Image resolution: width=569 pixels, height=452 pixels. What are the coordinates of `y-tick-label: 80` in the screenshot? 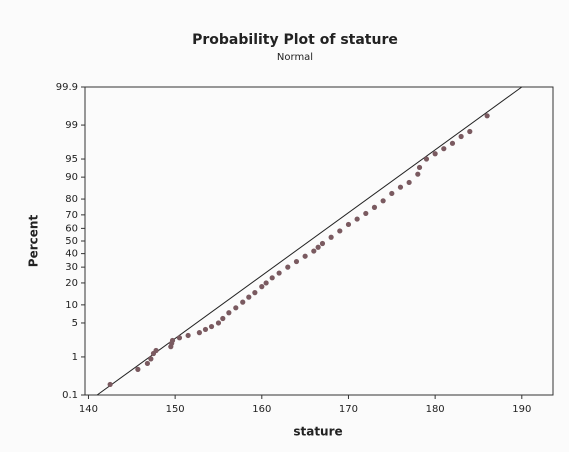 It's located at (71, 199).